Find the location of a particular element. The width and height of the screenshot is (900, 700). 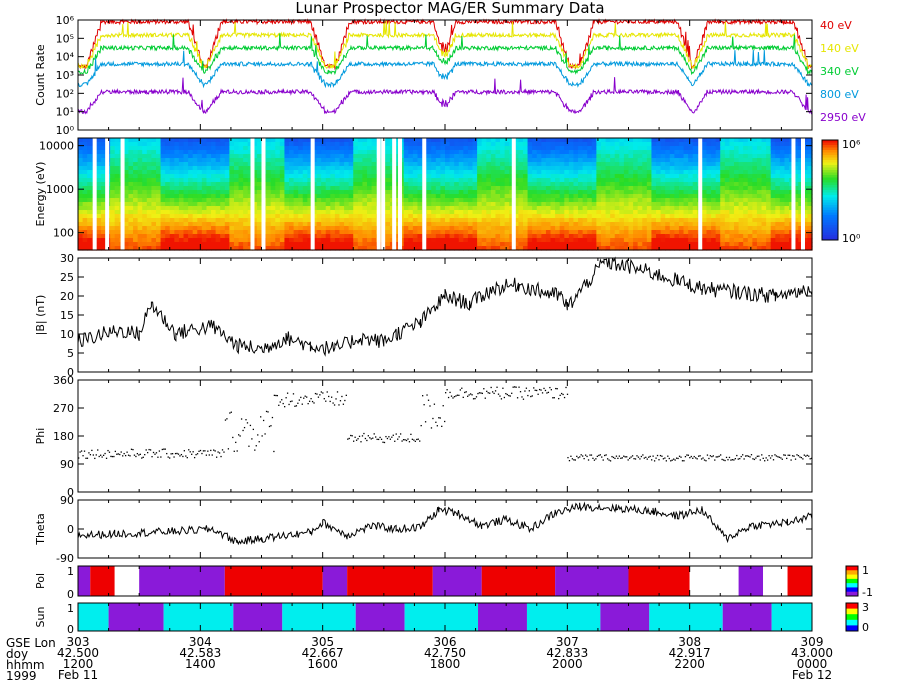

spectrogram-gap is located at coordinates (424, 194).